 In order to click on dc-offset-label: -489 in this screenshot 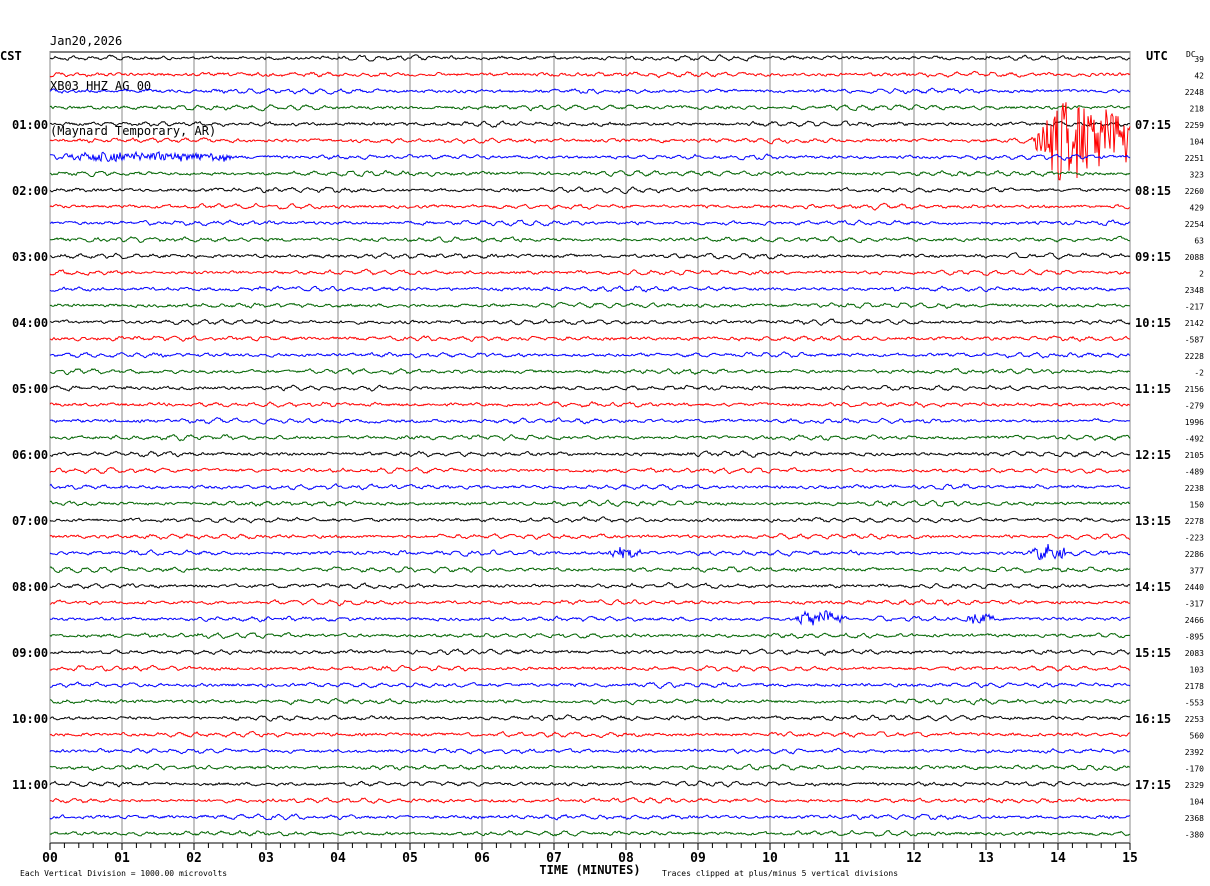, I will do `click(1194, 472)`.